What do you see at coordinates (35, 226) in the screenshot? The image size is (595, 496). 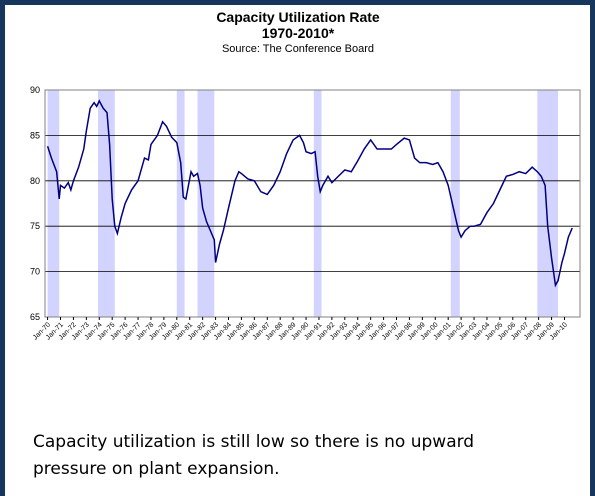 I see `y-tick-label: 75` at bounding box center [35, 226].